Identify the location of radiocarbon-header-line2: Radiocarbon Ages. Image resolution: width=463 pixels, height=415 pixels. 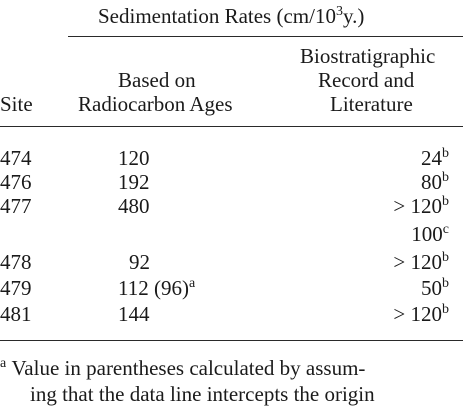
(155, 104).